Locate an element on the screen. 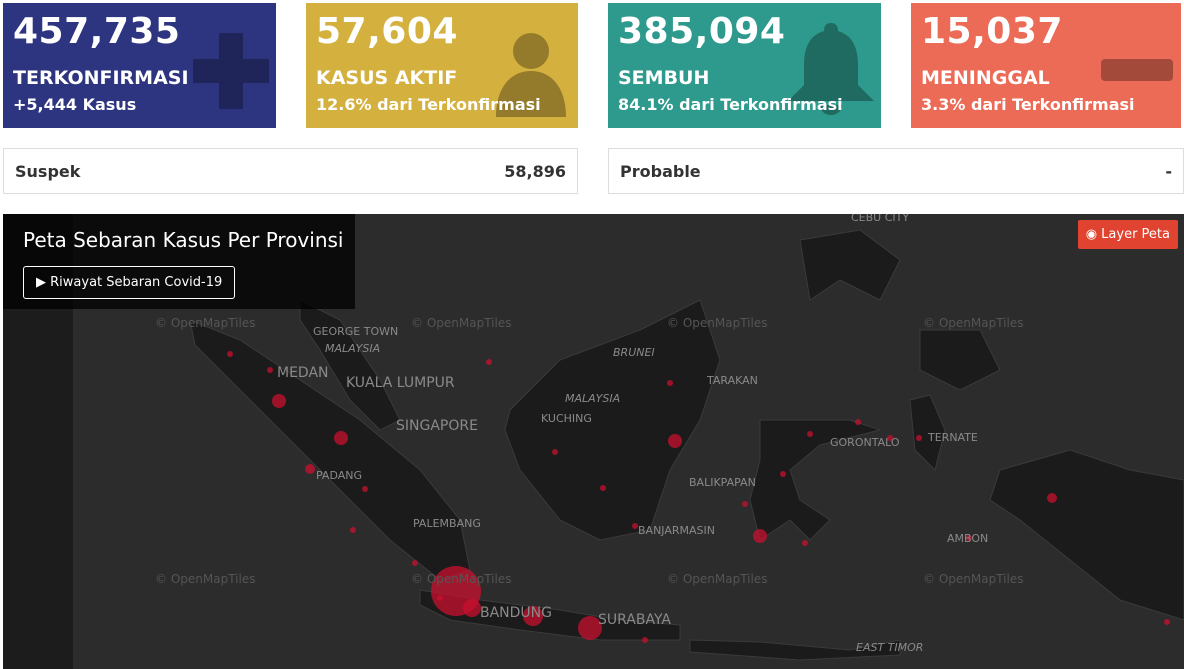 The height and width of the screenshot is (669, 1184). map-label: PALEMBANG is located at coordinates (447, 523).